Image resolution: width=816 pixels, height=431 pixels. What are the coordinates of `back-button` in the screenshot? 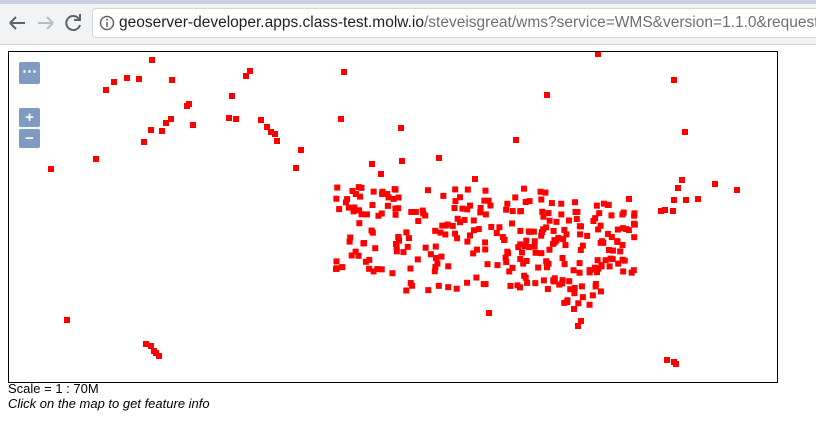 It's located at (17, 23).